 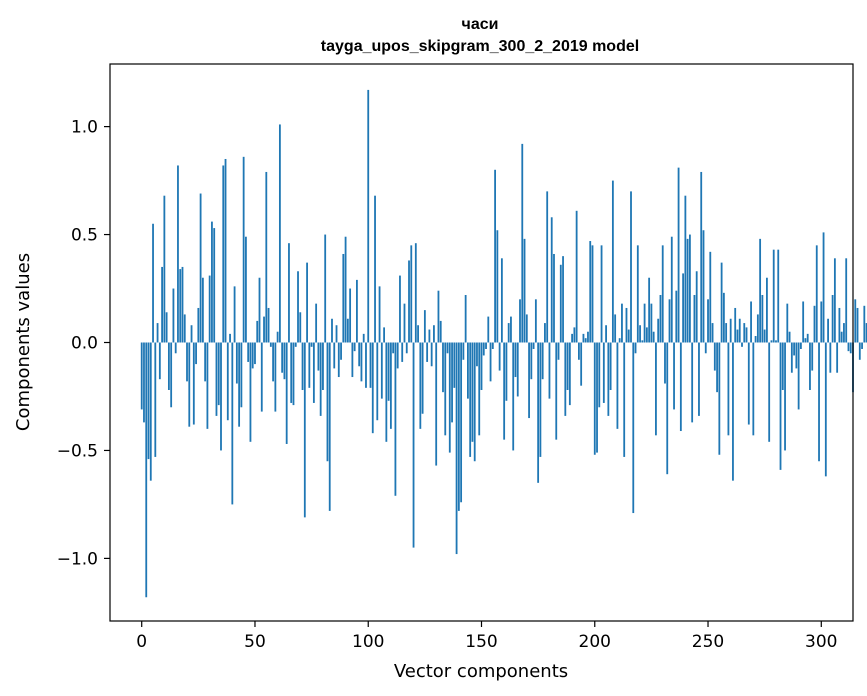 I want to click on y-tick-label-3: 0.5, so click(x=84, y=236).